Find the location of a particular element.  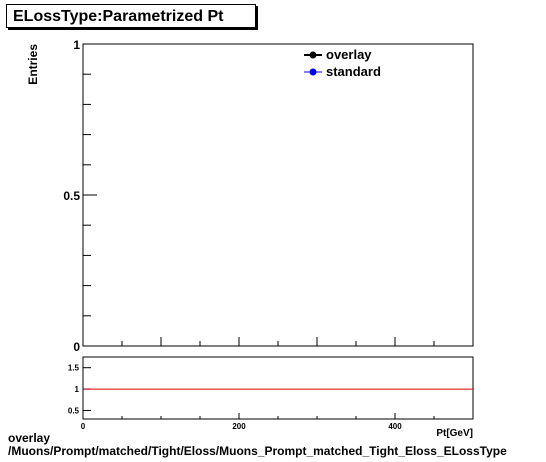

legend-overlay-marker is located at coordinates (313, 55).